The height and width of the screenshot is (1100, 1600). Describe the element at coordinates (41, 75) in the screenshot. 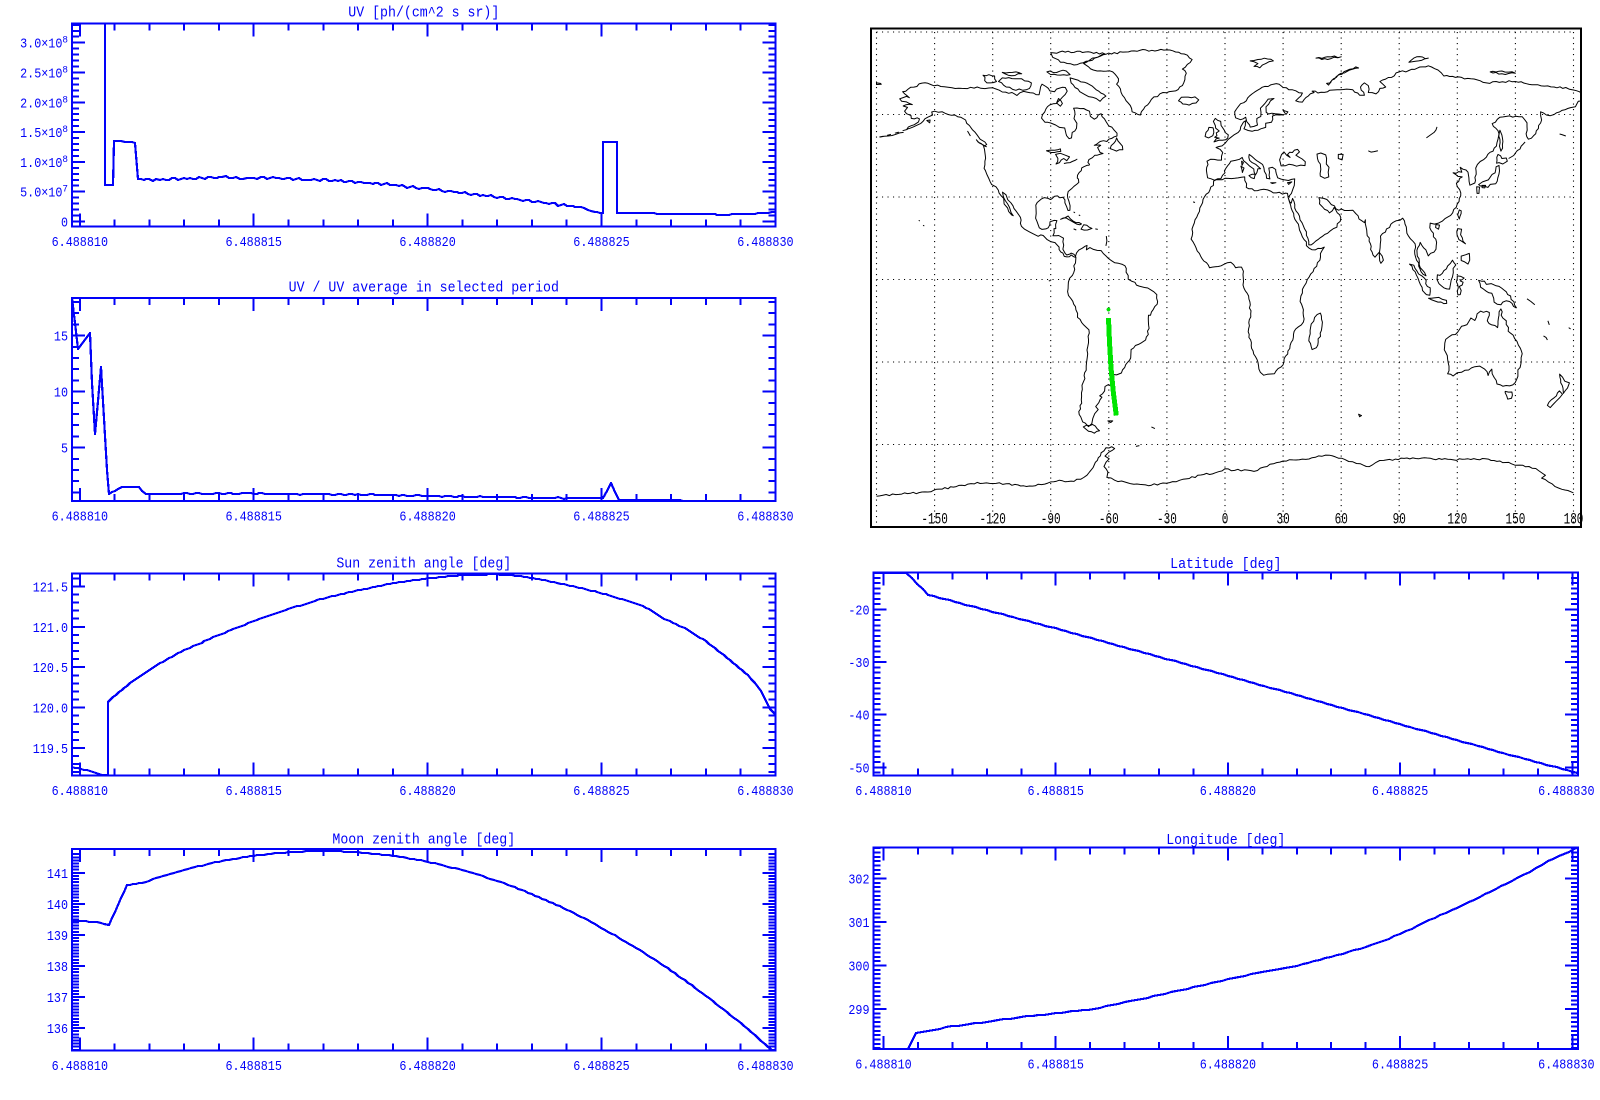

I see `svg-text: 2.5×10` at that location.